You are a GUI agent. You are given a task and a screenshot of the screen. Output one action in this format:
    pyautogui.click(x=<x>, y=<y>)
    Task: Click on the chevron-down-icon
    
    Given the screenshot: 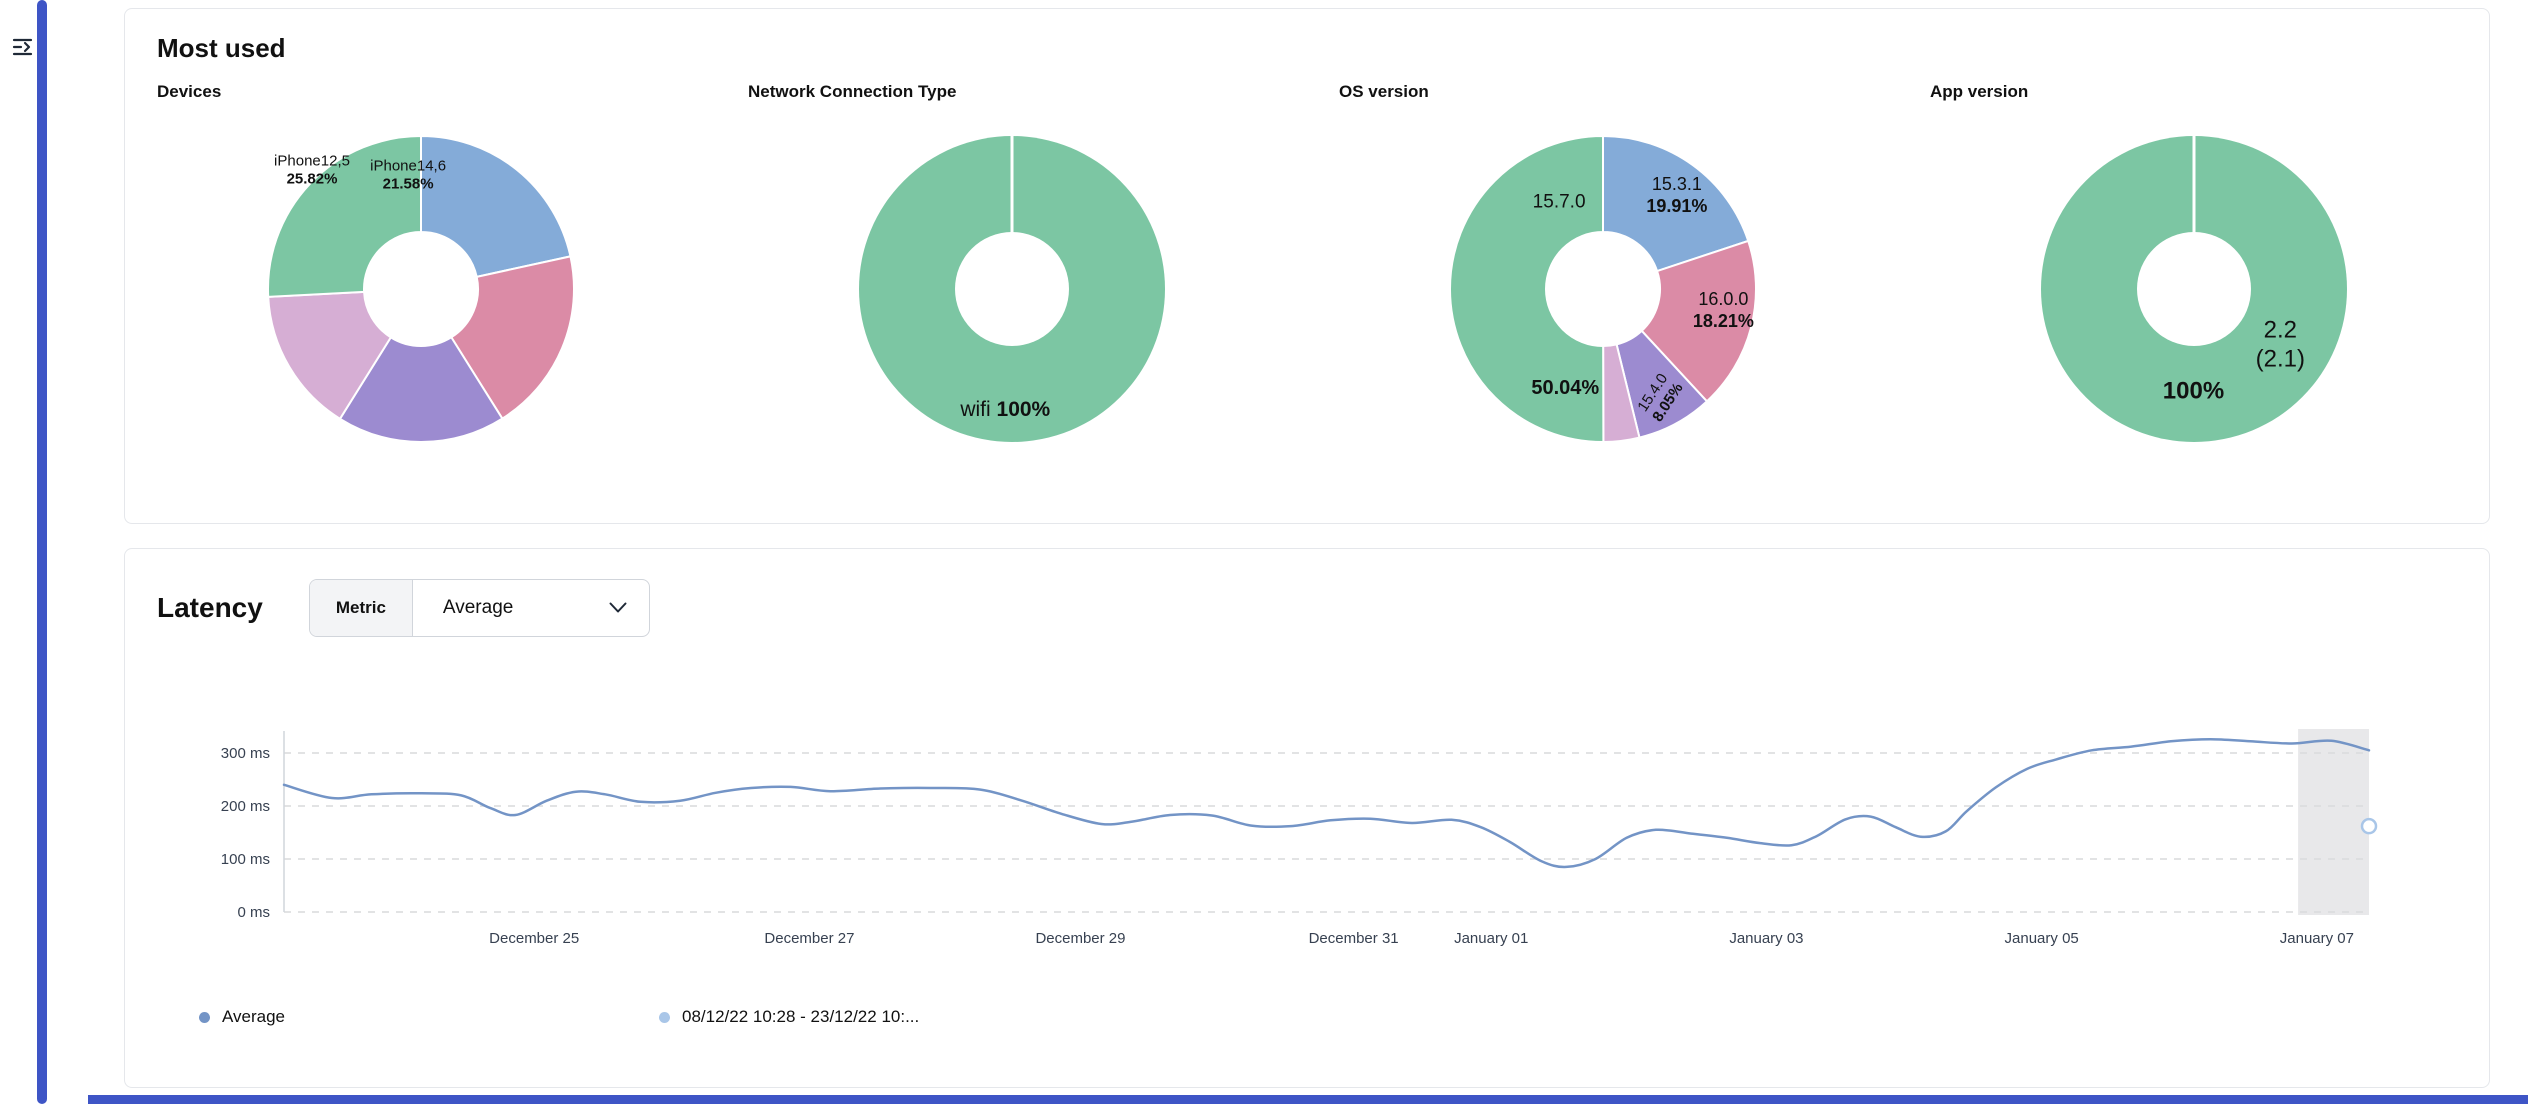 What is the action you would take?
    pyautogui.click(x=629, y=608)
    